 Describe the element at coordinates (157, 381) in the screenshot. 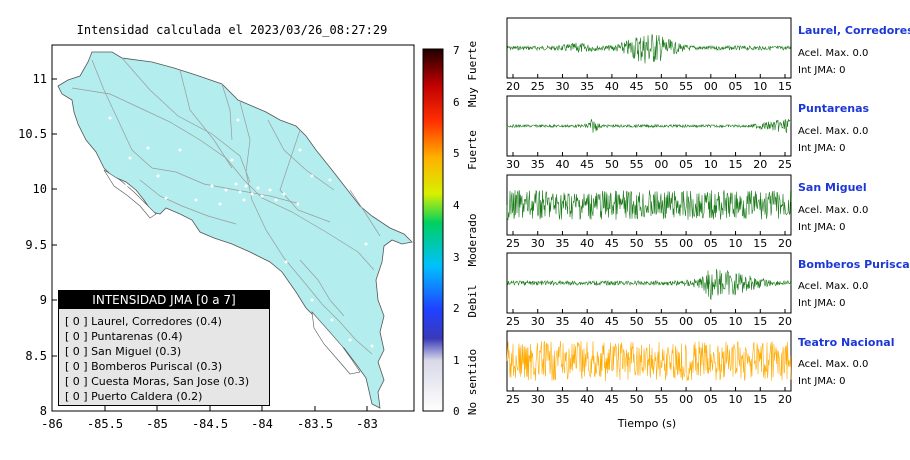

I see `legend-item: [ 0 ] Cuesta Moras, San Jose (0.3)` at that location.